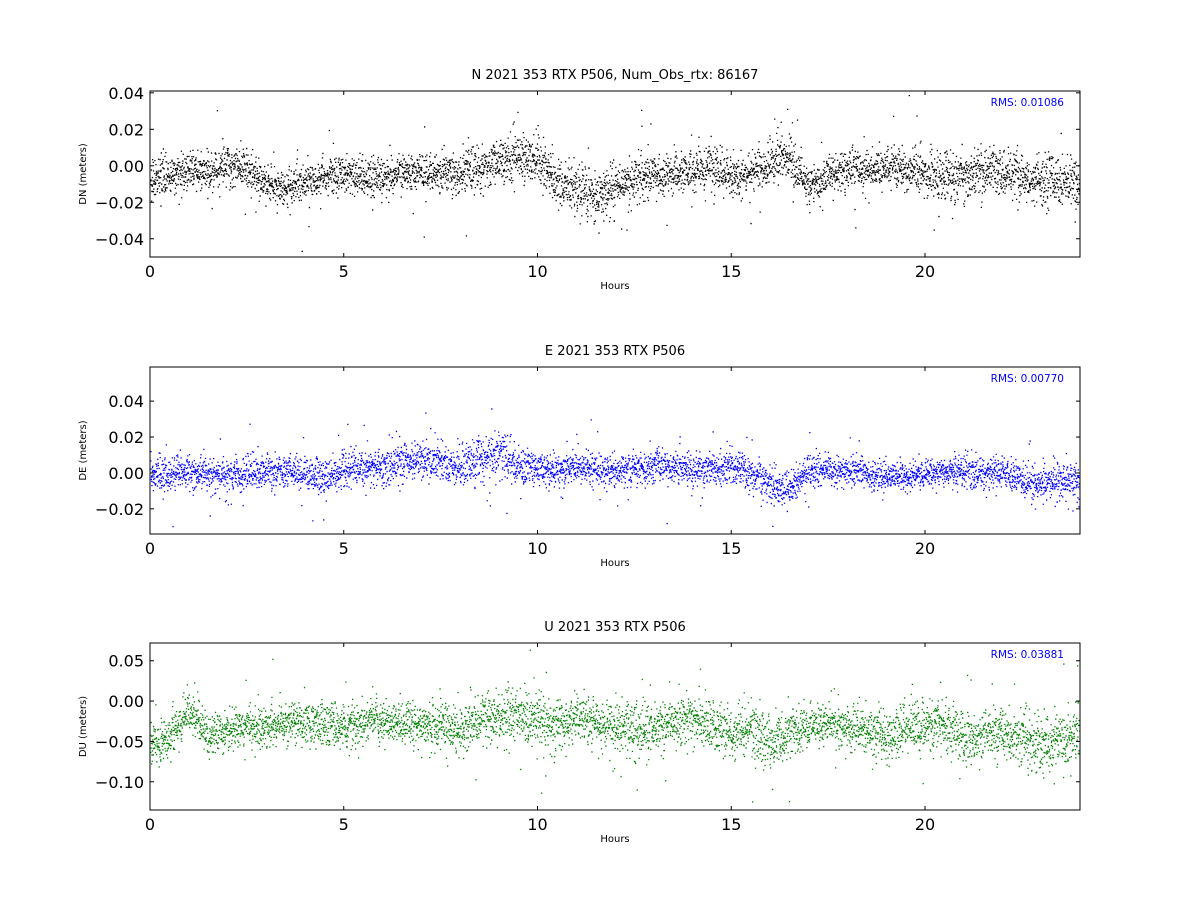 Image resolution: width=1200 pixels, height=900 pixels. I want to click on east-rms-annotation: RMS: 0.00770, so click(1027, 379).